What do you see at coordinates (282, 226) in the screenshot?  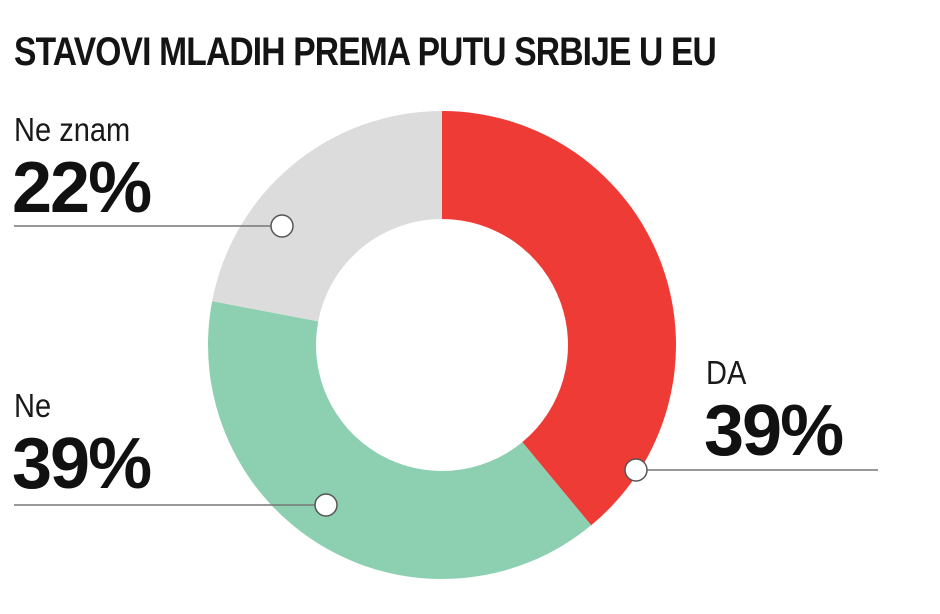 I see `leader-marker-ne-znam` at bounding box center [282, 226].